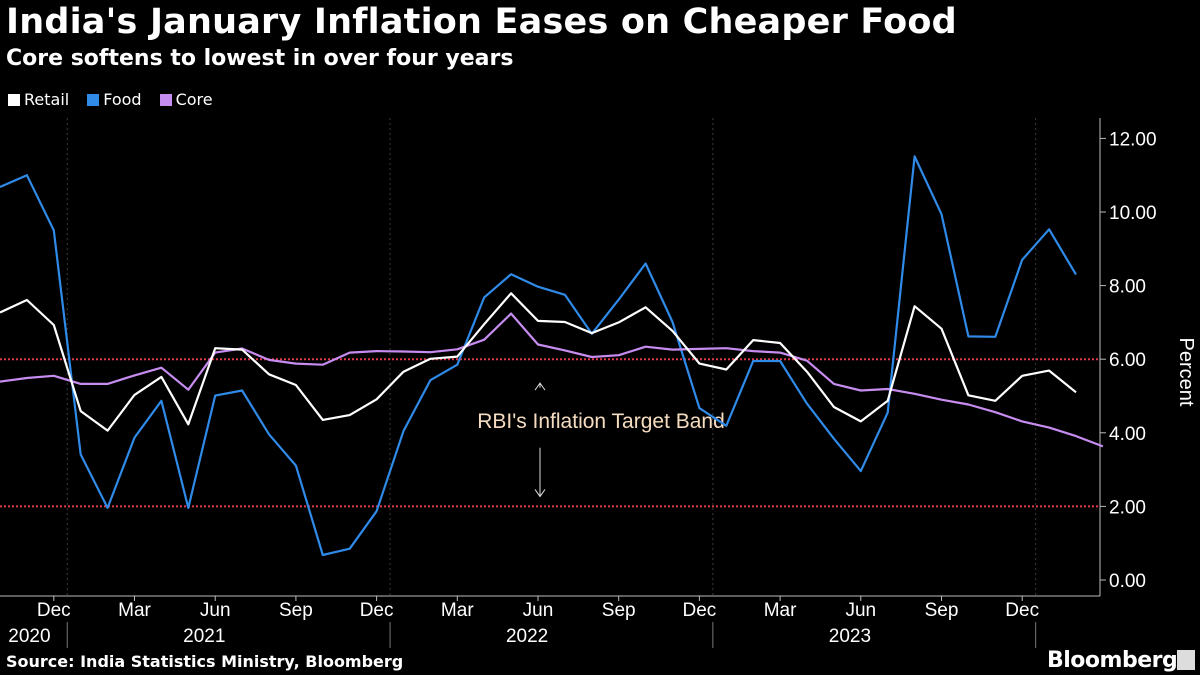  Describe the element at coordinates (204, 636) in the screenshot. I see `x-year-label: 2021` at that location.